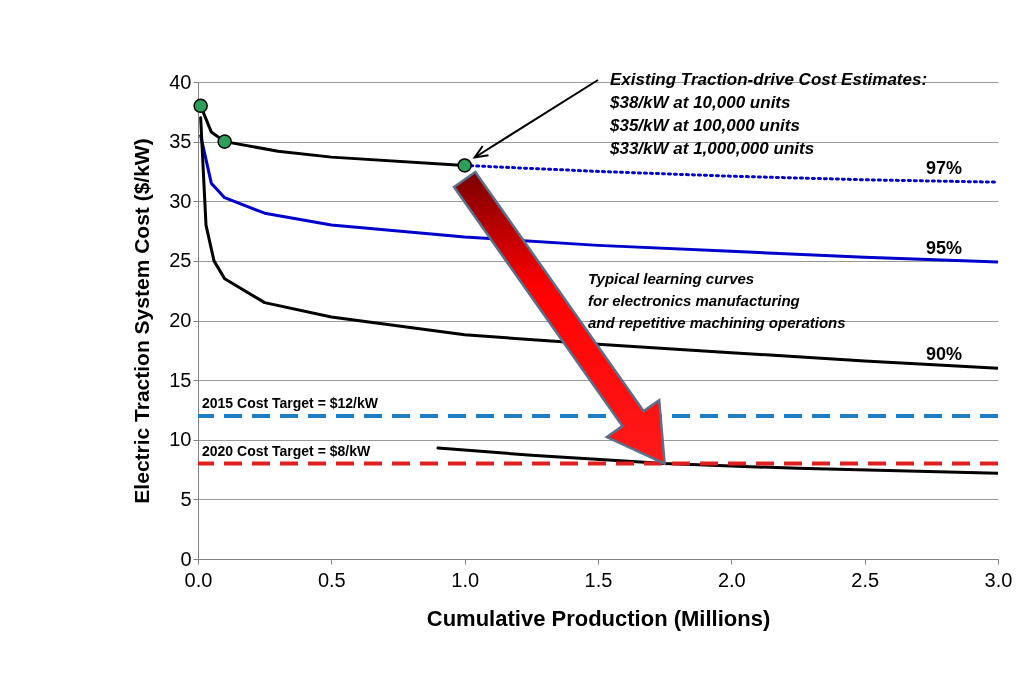 The width and height of the screenshot is (1021, 692). I want to click on ref-line-label: 2015 Cost Target = $12/kW, so click(290, 402).